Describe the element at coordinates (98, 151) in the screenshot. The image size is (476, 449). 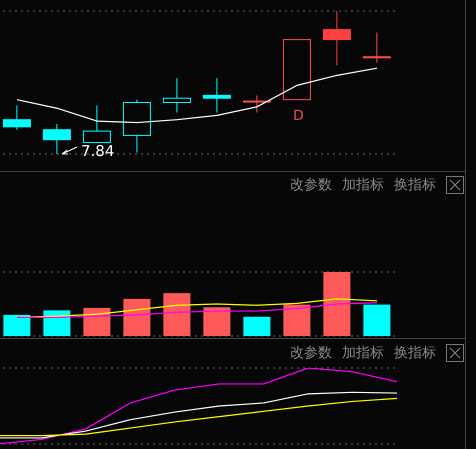
I see `annotation: 7.84` at that location.